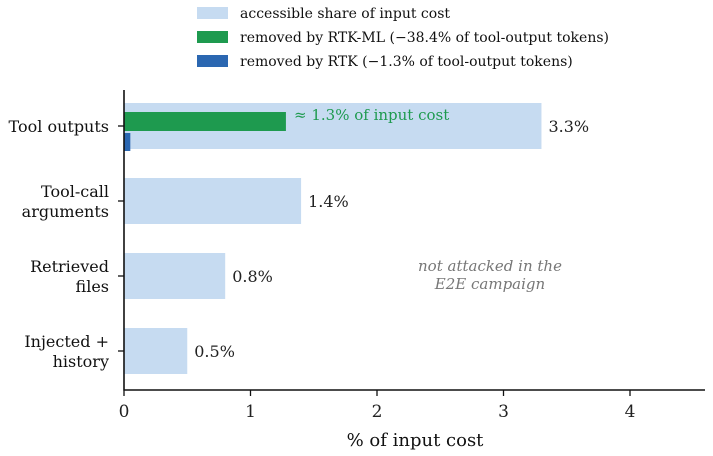  What do you see at coordinates (345, 14) in the screenshot?
I see `legend-label-0: accessible share of input cost` at bounding box center [345, 14].